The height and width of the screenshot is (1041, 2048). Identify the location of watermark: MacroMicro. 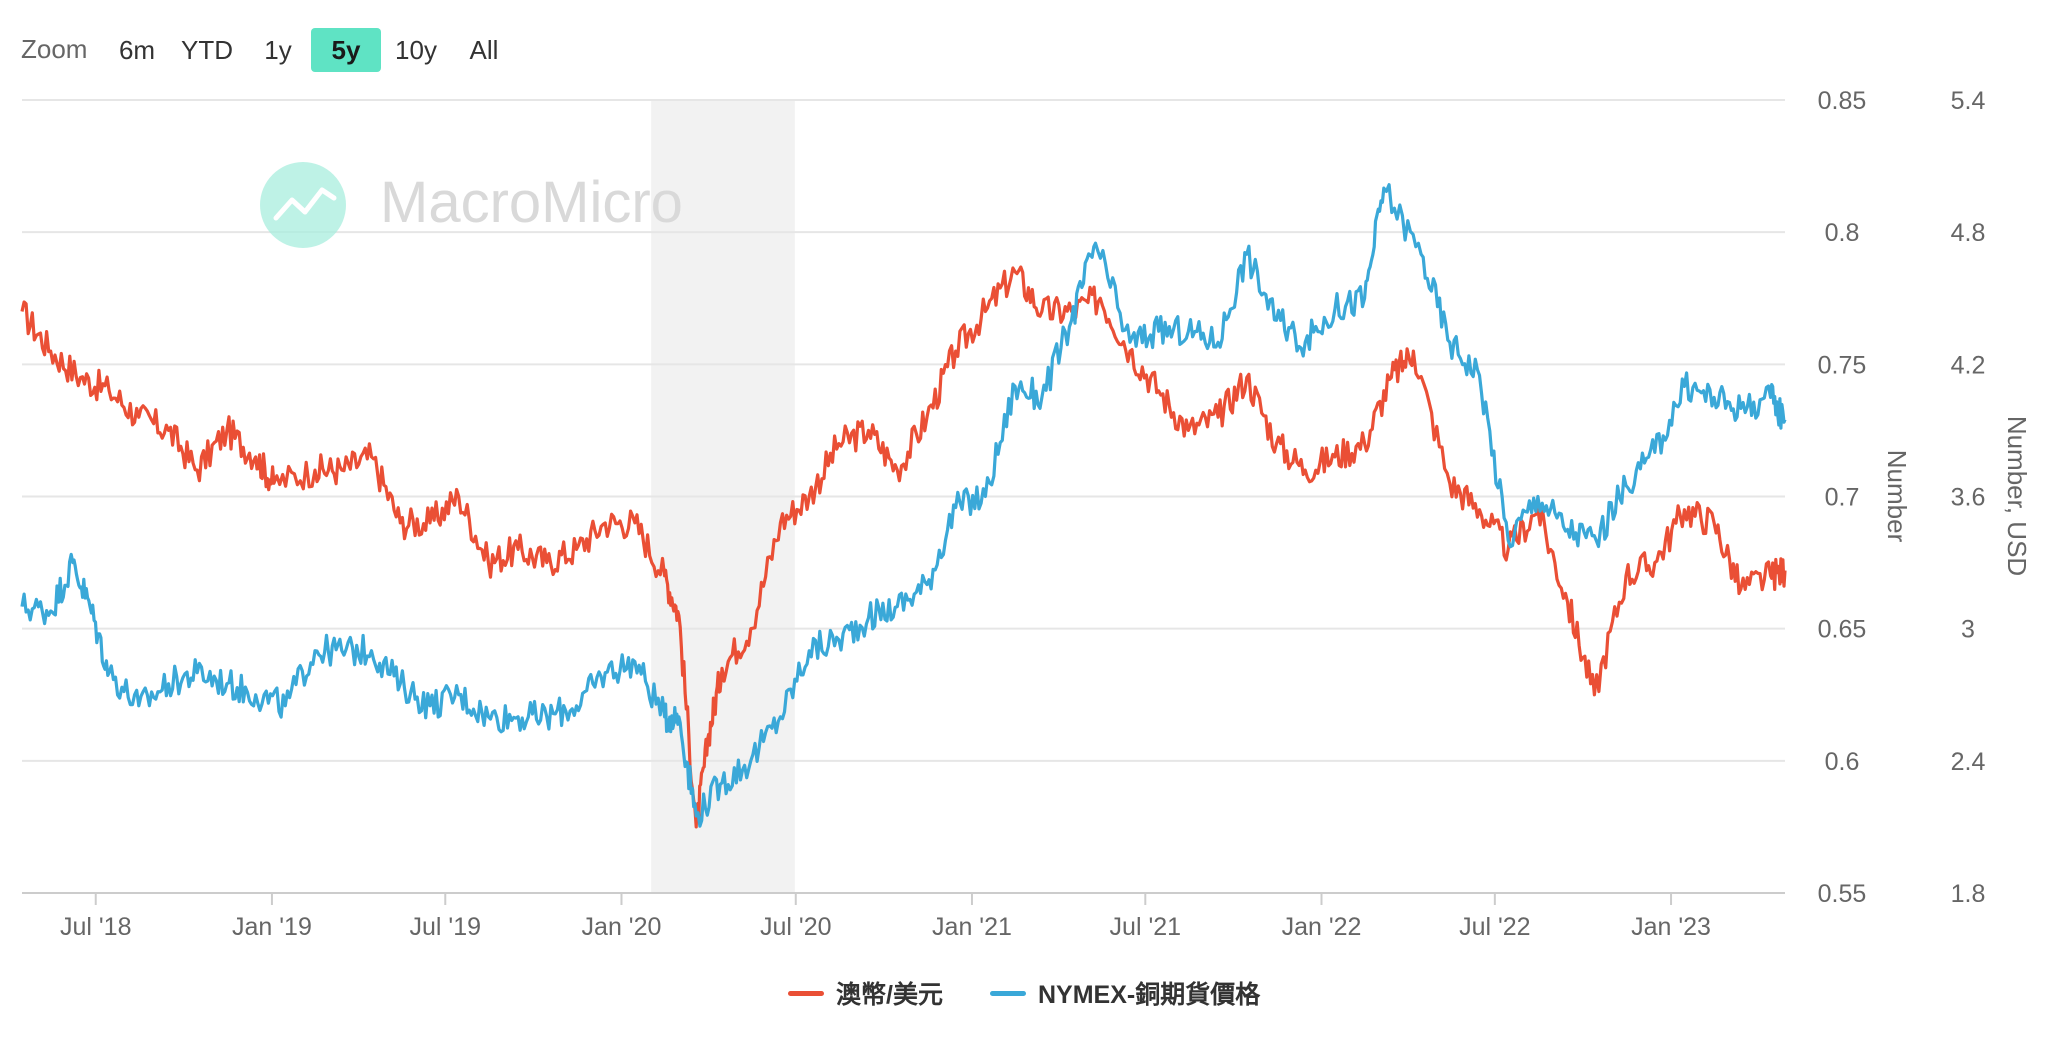
(471, 205).